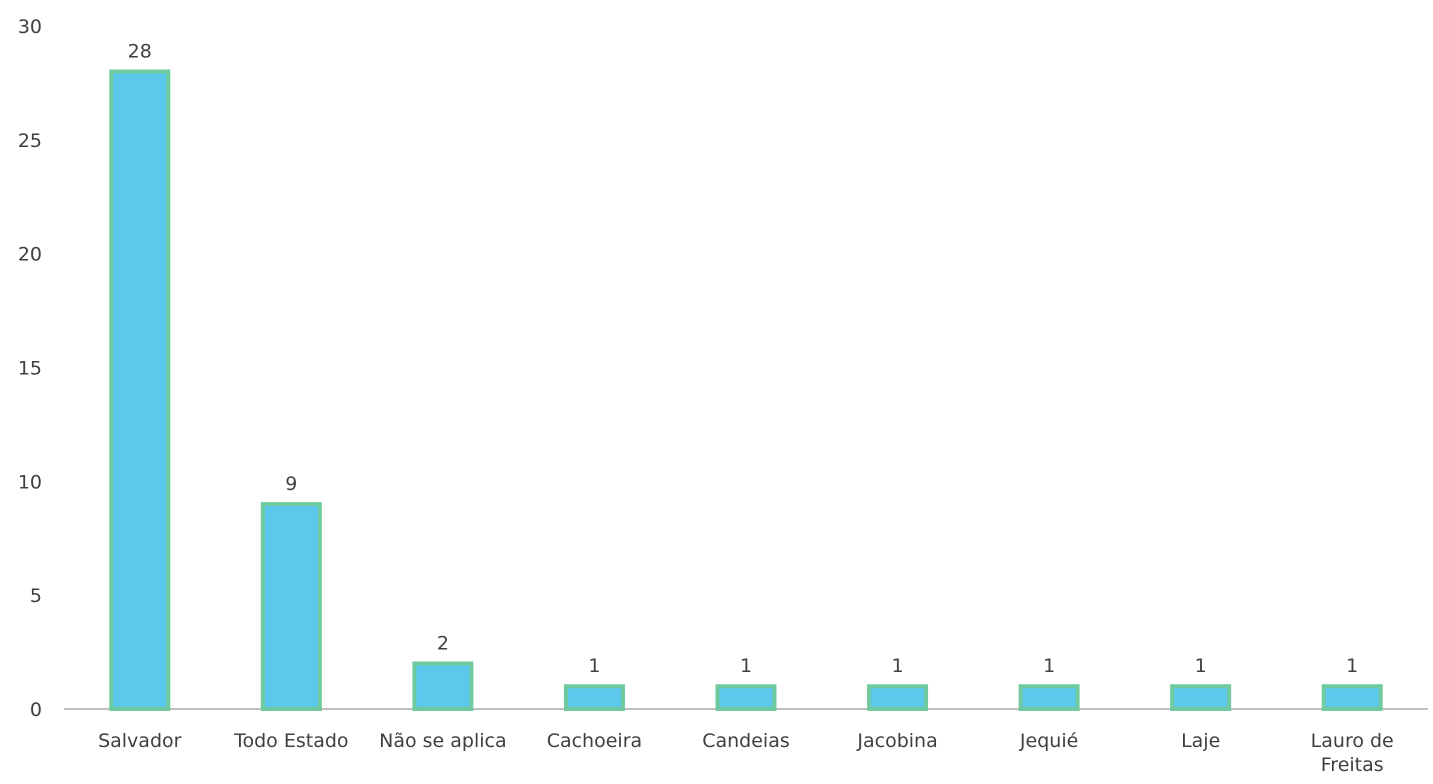  What do you see at coordinates (291, 484) in the screenshot?
I see `data-label: 9` at bounding box center [291, 484].